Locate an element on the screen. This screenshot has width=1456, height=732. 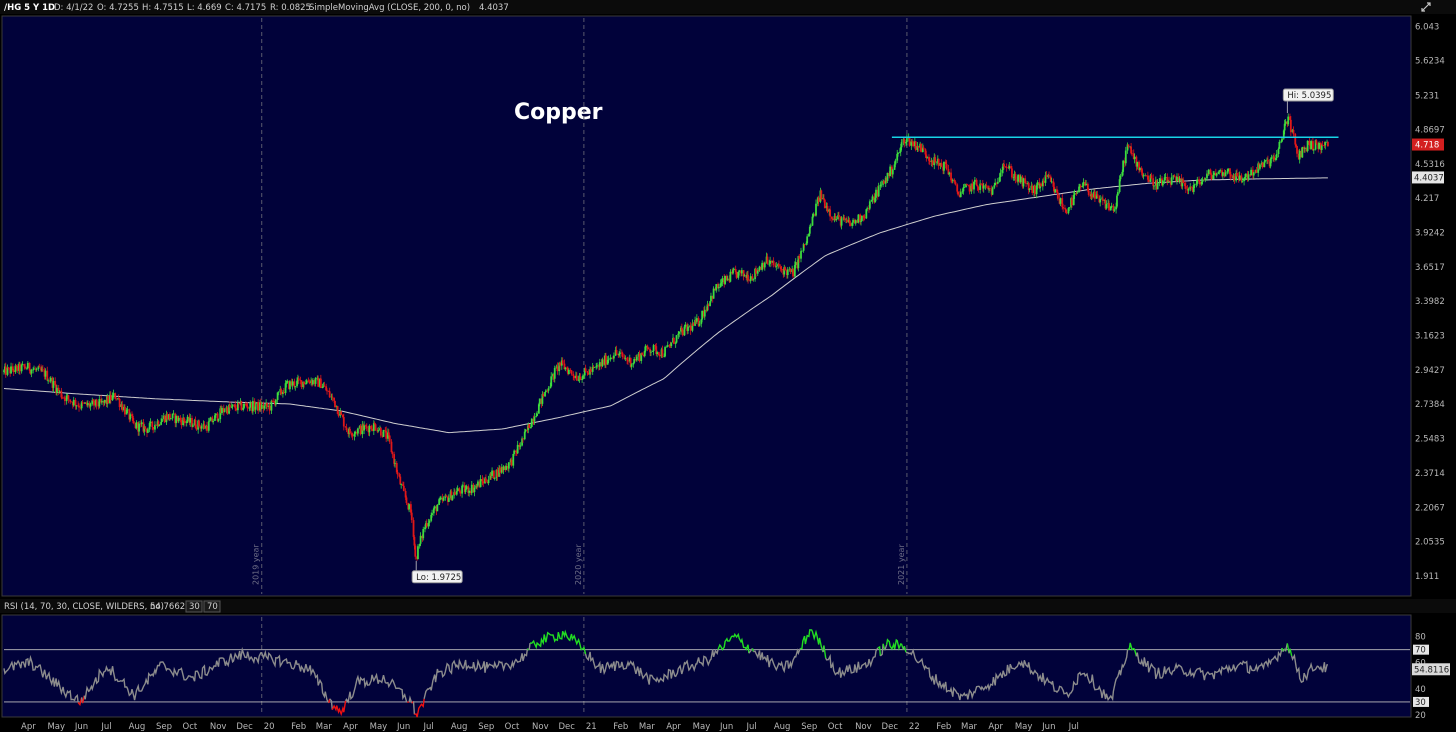
price-tick-0: 6.043 is located at coordinates (1427, 27).